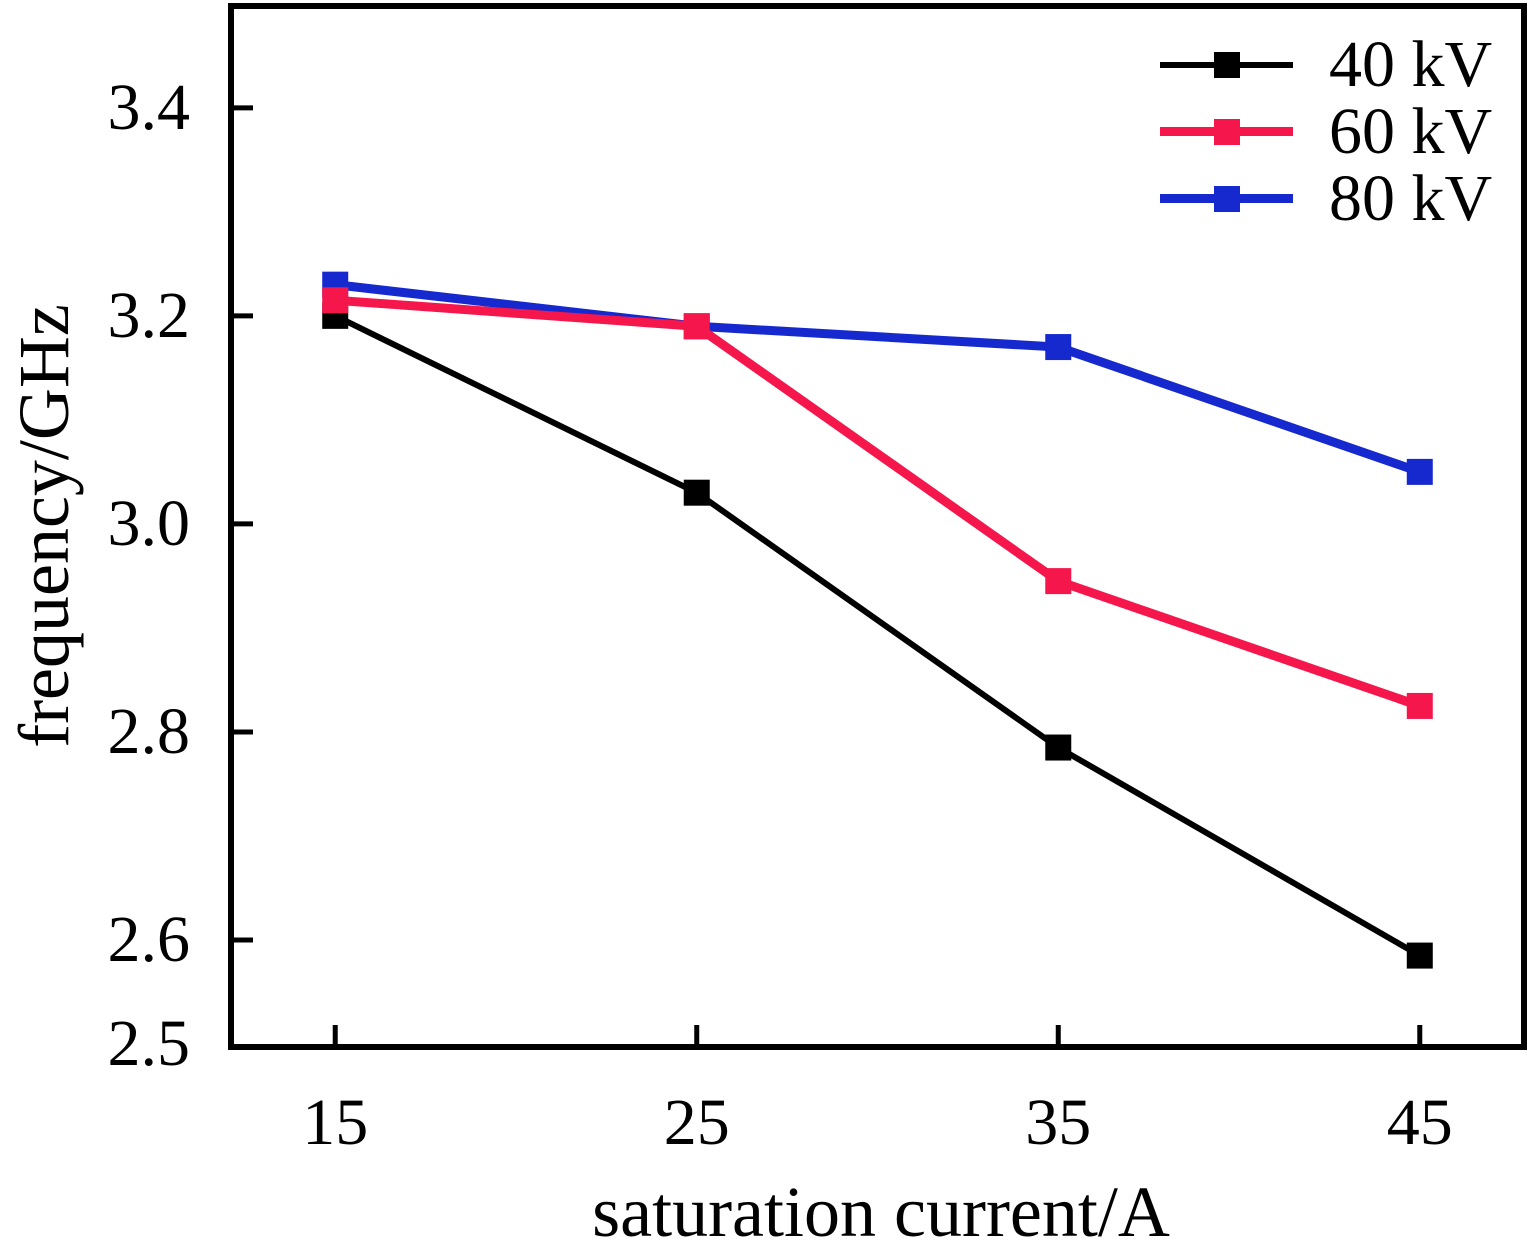 Image resolution: width=1535 pixels, height=1253 pixels. I want to click on legend-label: 60 kV, so click(1411, 131).